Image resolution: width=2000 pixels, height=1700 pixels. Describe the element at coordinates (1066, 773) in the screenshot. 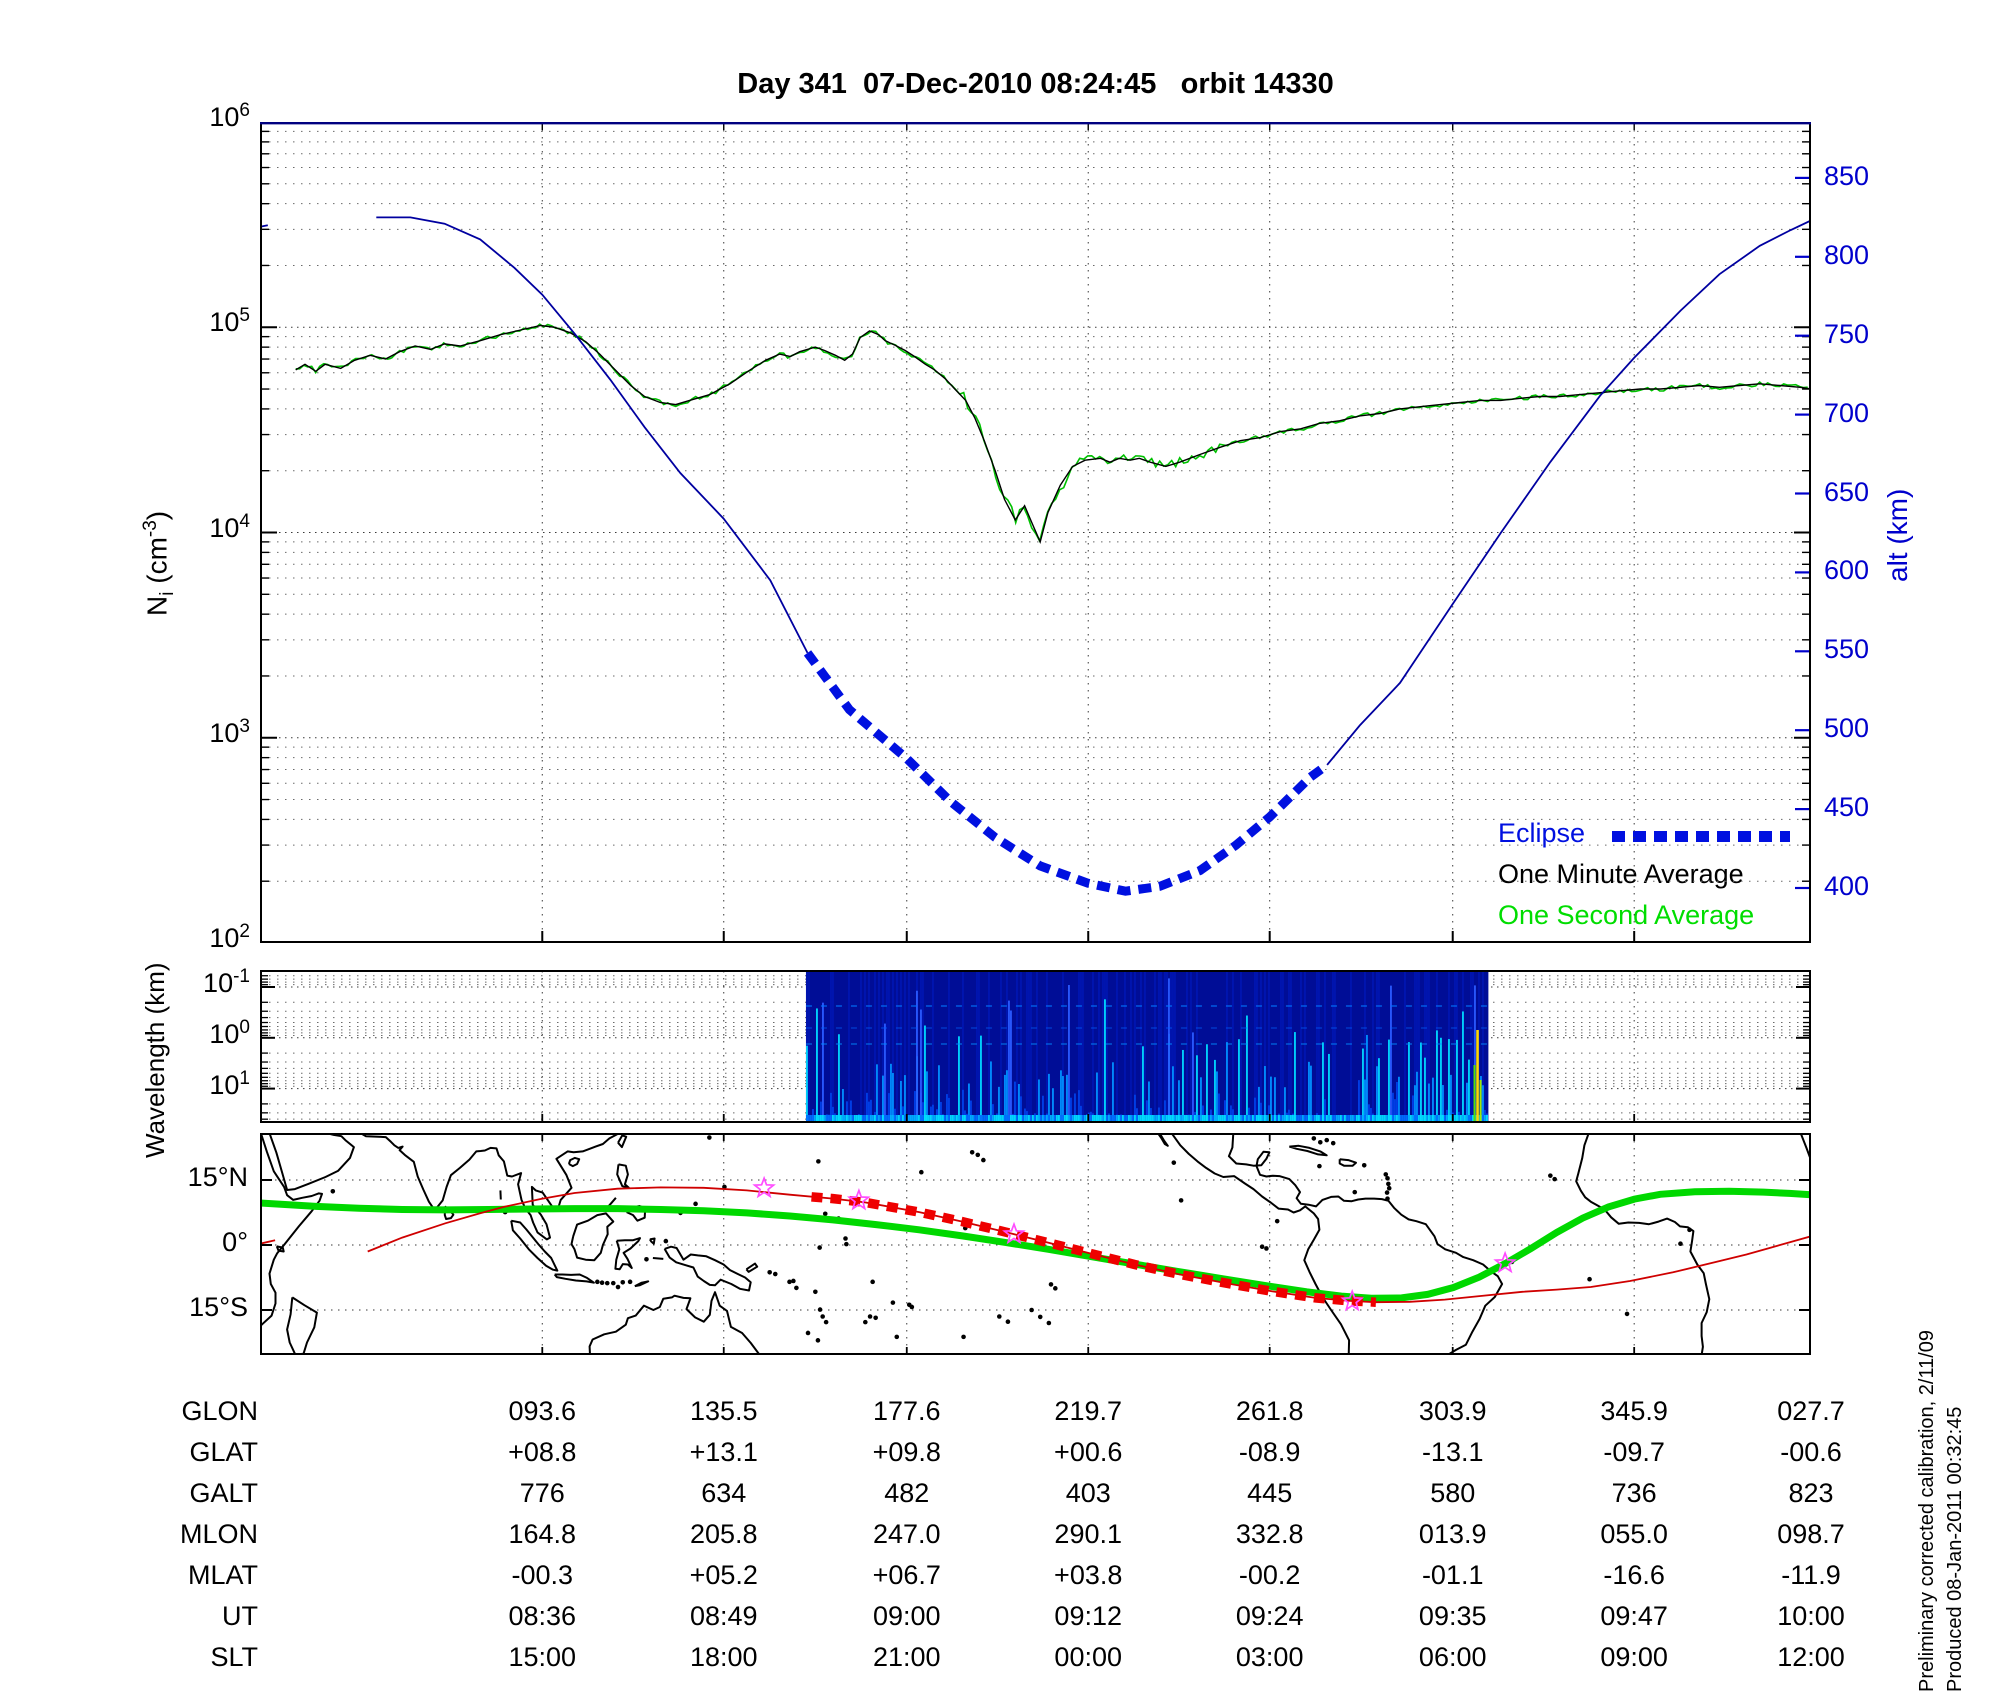

I see `altitude-curve-eclipse` at that location.